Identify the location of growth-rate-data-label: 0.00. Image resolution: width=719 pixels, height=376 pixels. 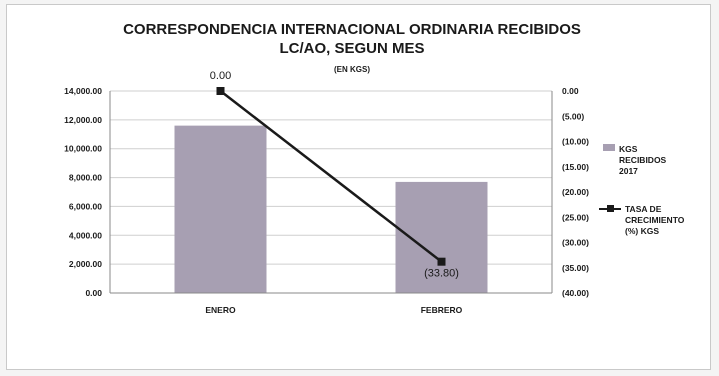
(220, 76).